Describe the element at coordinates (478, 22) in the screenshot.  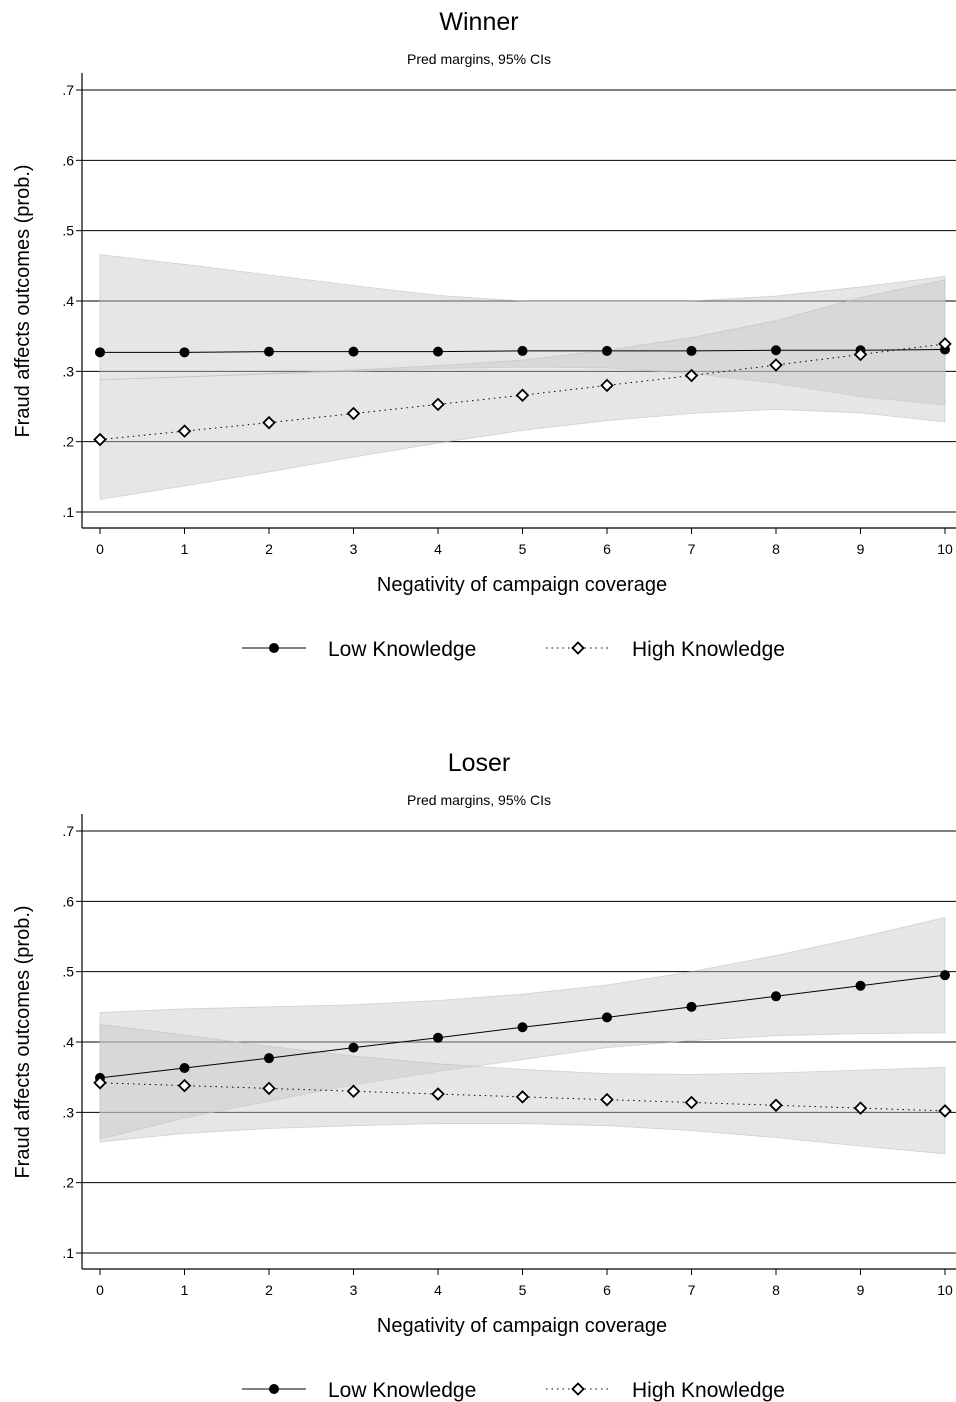
I see `chart-title: Winner` at that location.